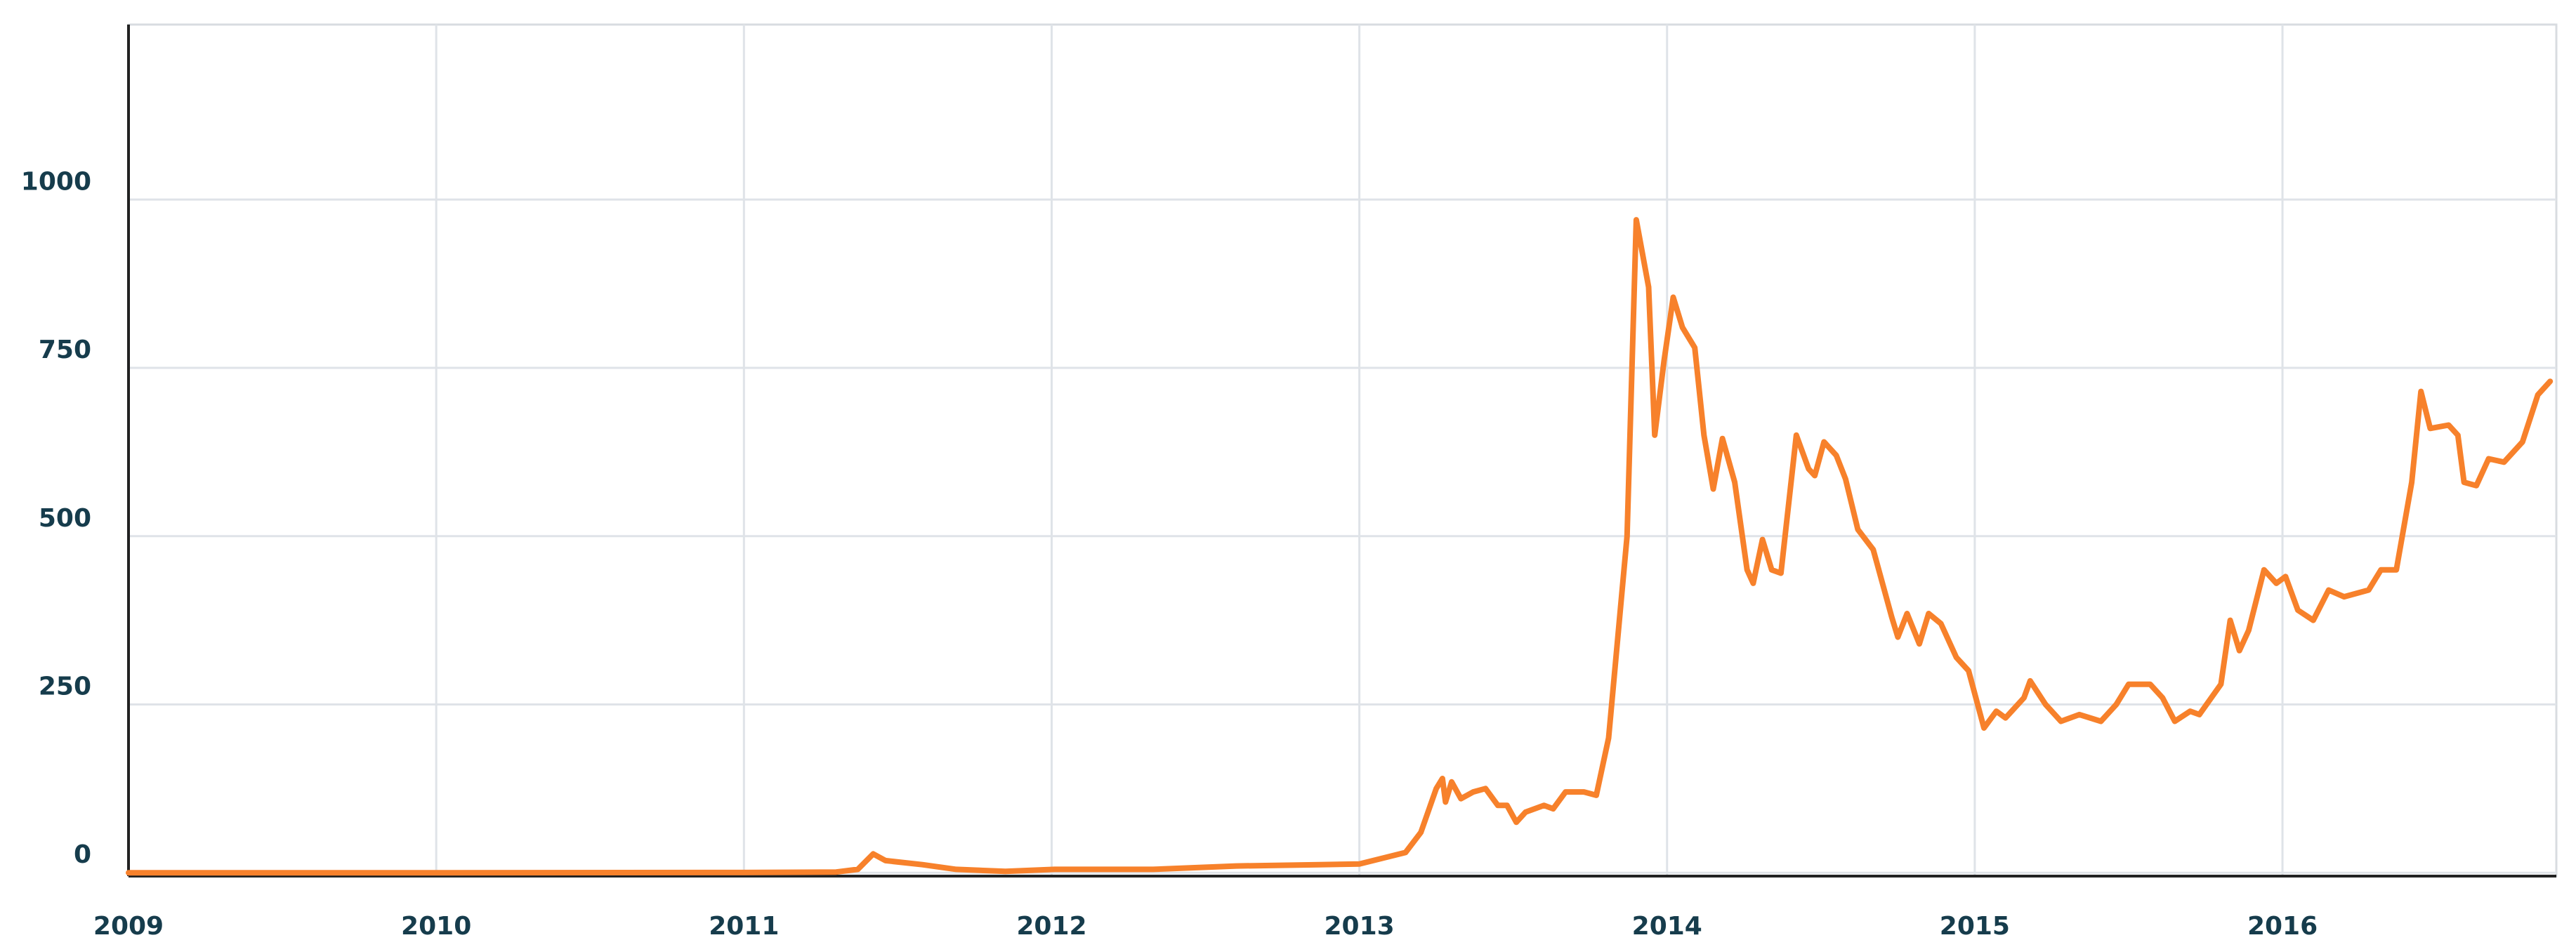 This screenshot has height=947, width=2576. I want to click on y-tick-label: 1000, so click(56, 181).